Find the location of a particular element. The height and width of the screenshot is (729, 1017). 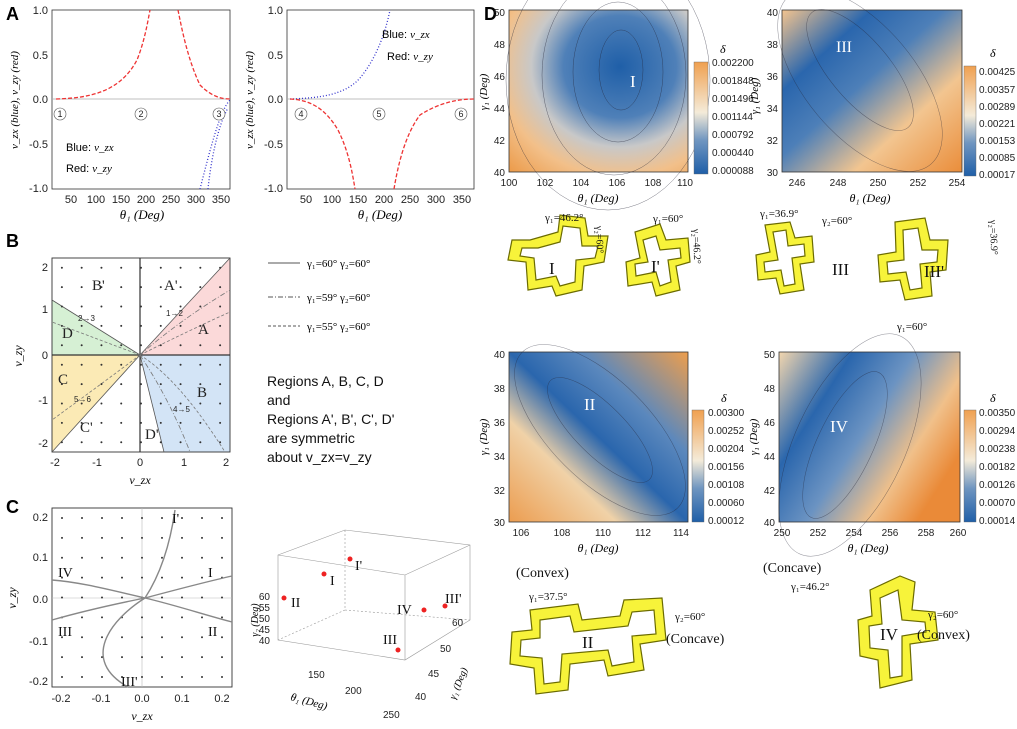

origami-annotation: γ₁=60° is located at coordinates (911, 327).